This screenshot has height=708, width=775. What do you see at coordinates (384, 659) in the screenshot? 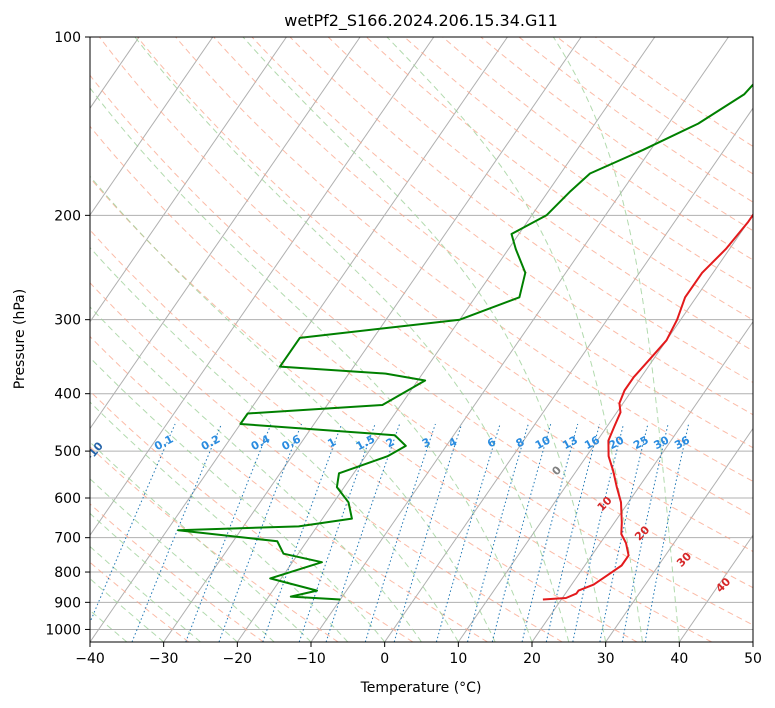
I see `x-tick-label: 0` at bounding box center [384, 659].